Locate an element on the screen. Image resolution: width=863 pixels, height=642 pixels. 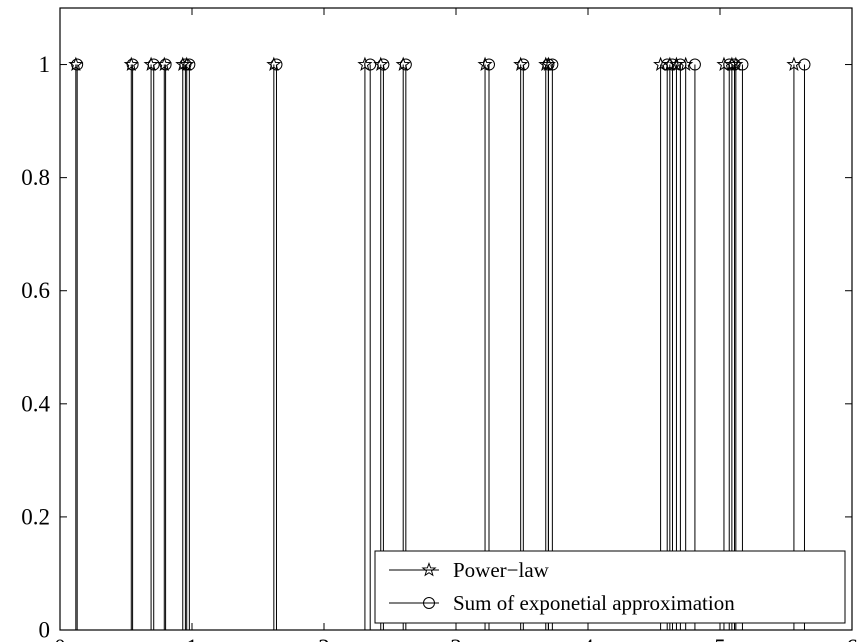
x-tick-label: 6 is located at coordinates (852, 638).